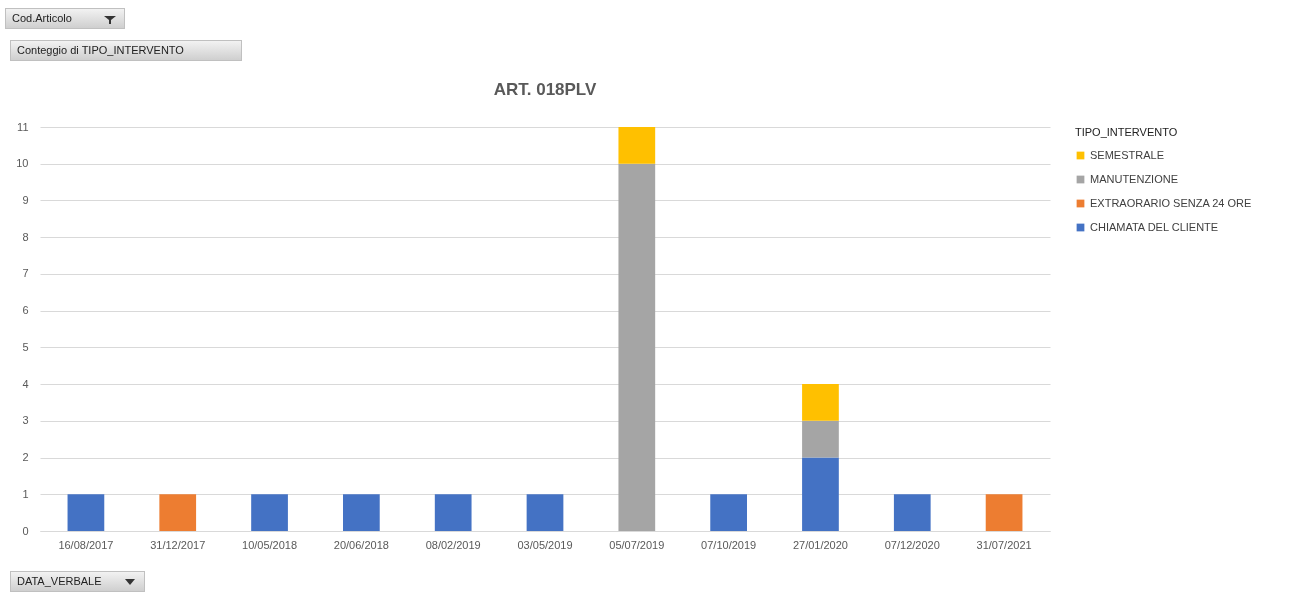  I want to click on legend-label: EXTRAORARIO SENZA 24 ORE, so click(1171, 202).